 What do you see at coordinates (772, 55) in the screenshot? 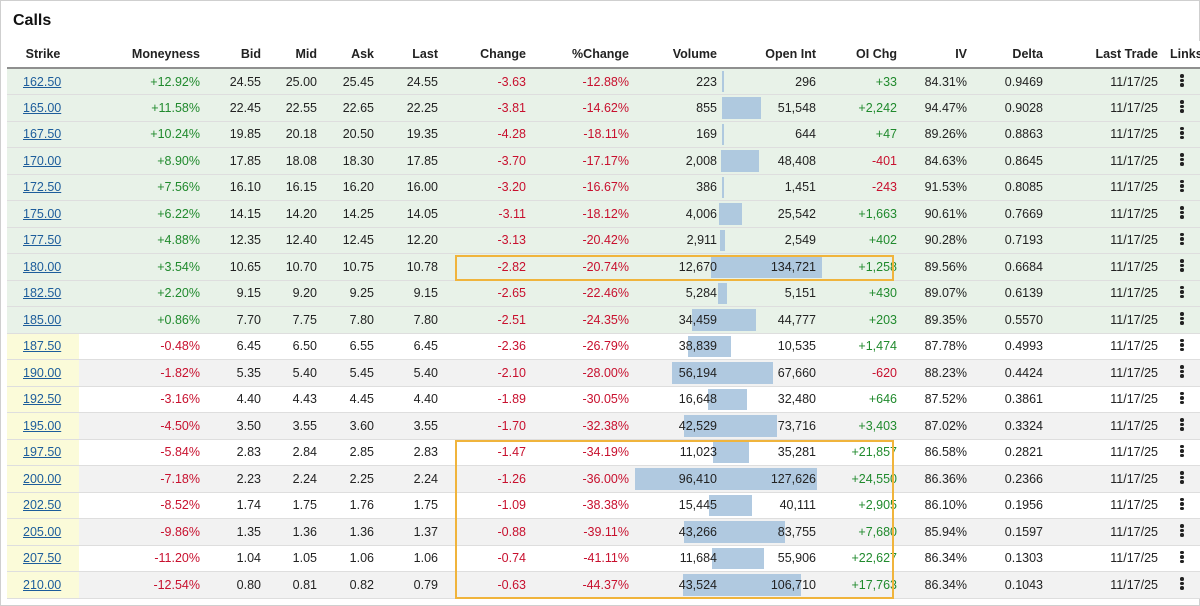
I see `col-header-open-int: Open Int` at bounding box center [772, 55].